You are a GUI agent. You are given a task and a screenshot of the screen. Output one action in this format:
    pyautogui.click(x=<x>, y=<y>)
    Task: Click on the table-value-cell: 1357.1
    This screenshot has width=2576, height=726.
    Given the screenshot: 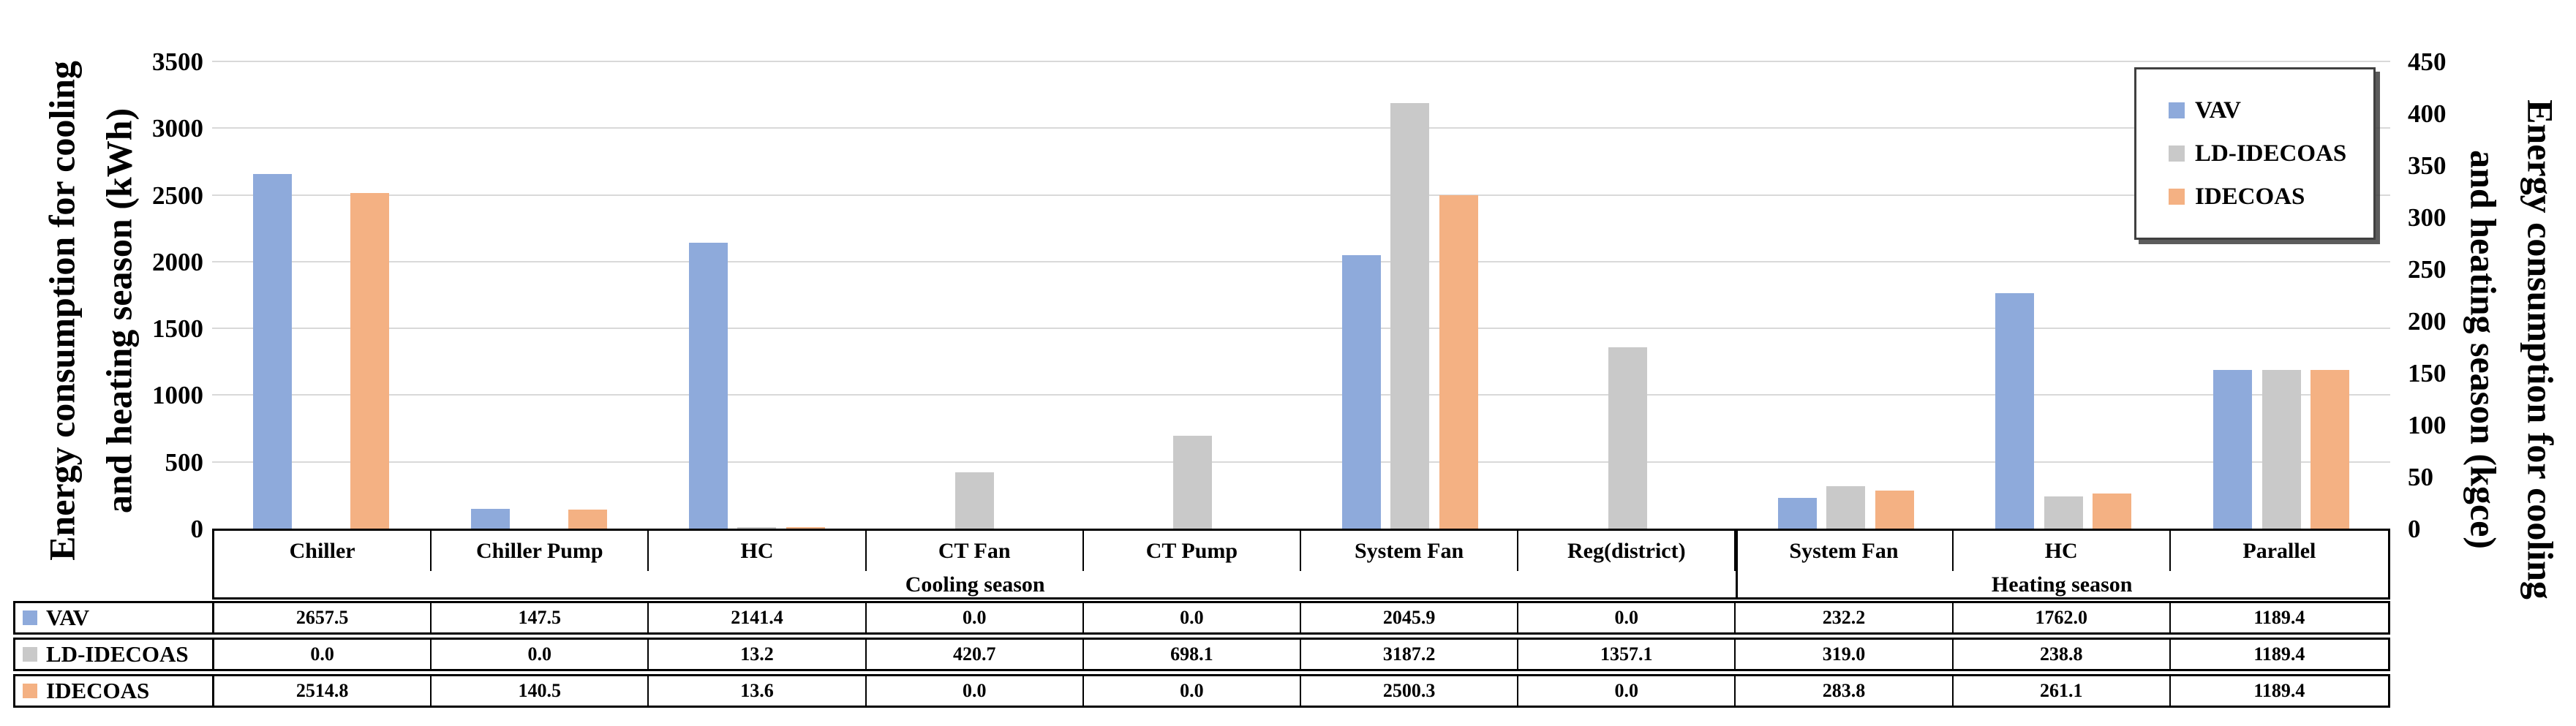 What is the action you would take?
    pyautogui.click(x=1627, y=654)
    